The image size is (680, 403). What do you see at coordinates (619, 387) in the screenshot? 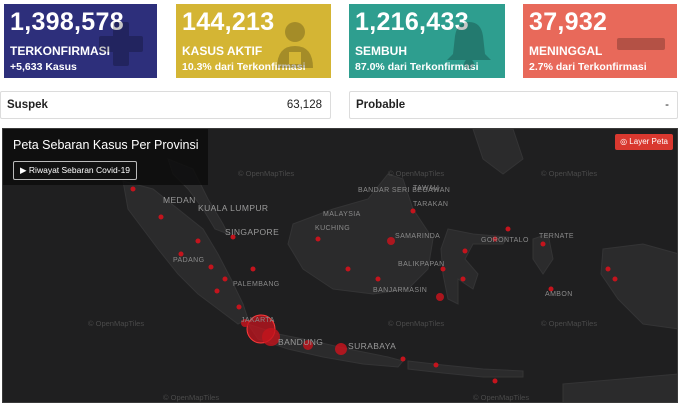
I see `land-australia` at bounding box center [619, 387].